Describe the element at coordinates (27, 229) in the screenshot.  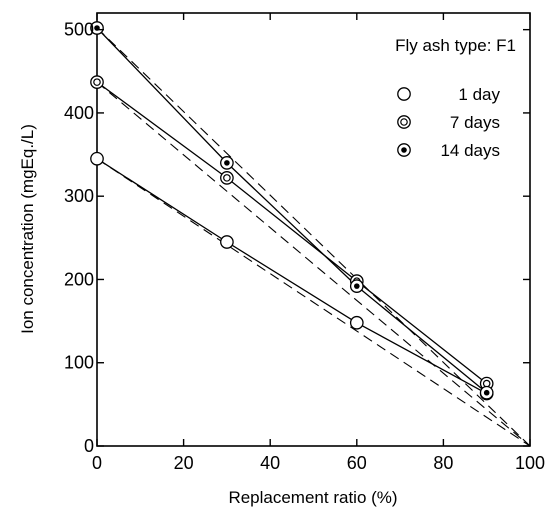
I see `y-axis-label: Ion concentration (mgEq./L)` at that location.